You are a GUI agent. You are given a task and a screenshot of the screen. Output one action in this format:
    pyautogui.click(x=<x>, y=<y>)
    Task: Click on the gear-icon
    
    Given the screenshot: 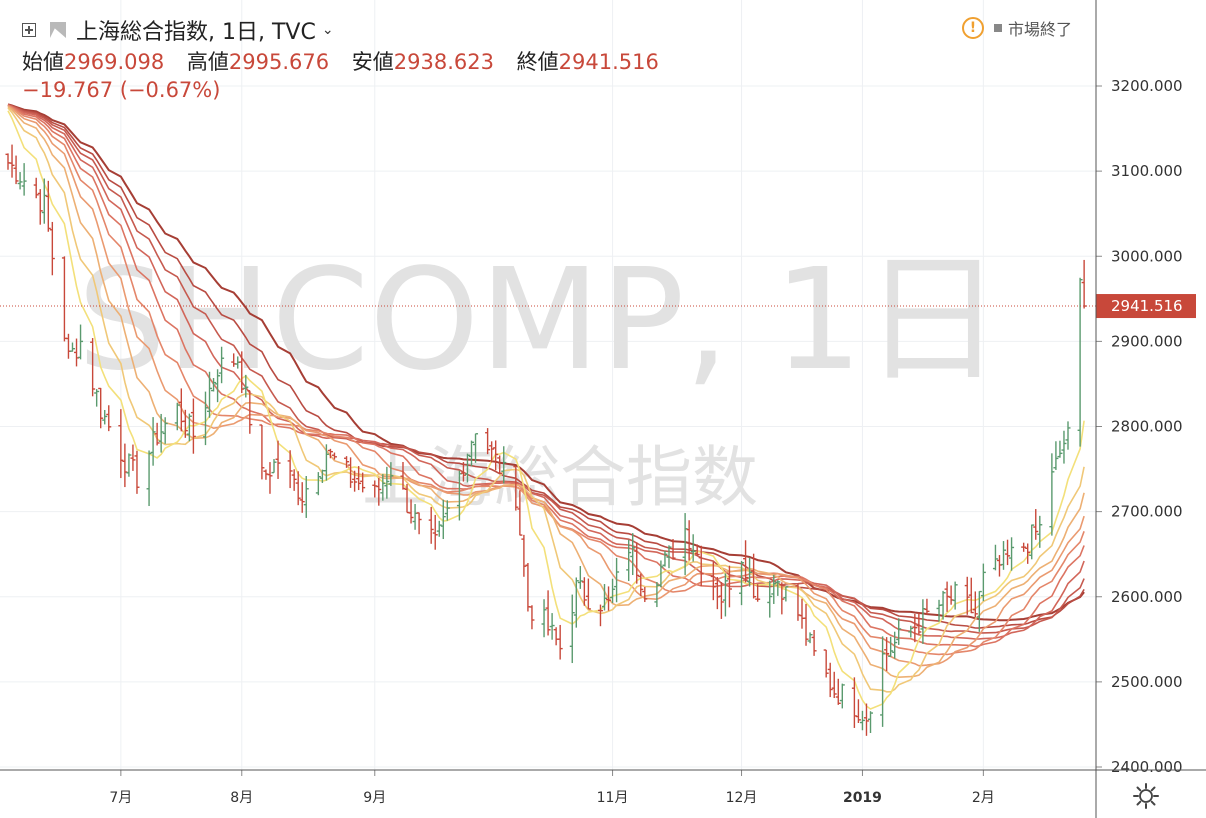 What is the action you would take?
    pyautogui.click(x=1146, y=796)
    